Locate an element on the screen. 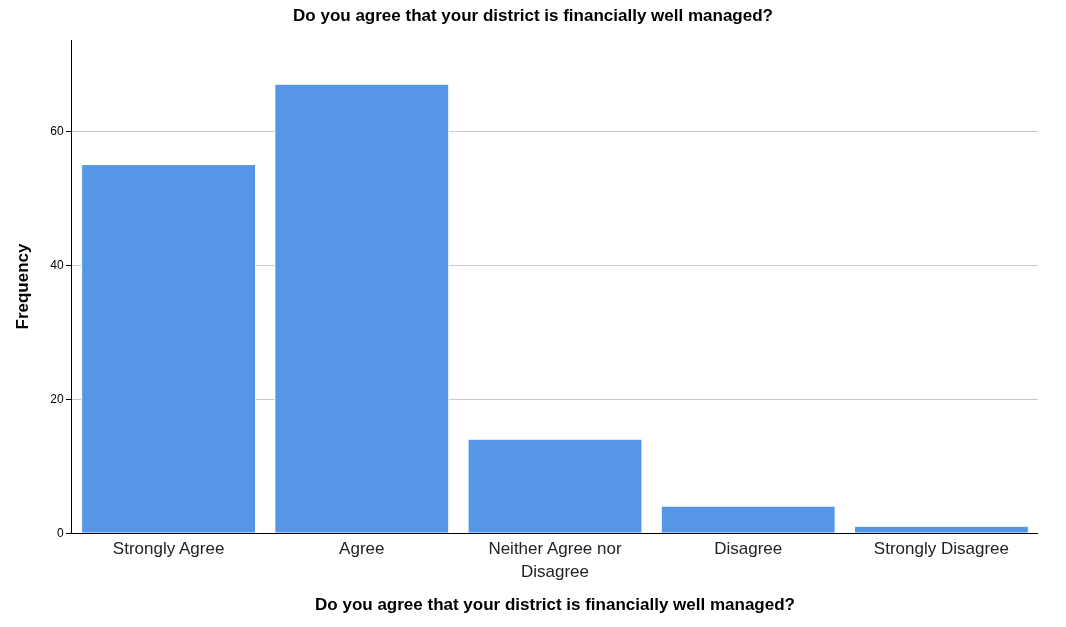 This screenshot has height=627, width=1066. y-tick-label: 0 is located at coordinates (60, 533).